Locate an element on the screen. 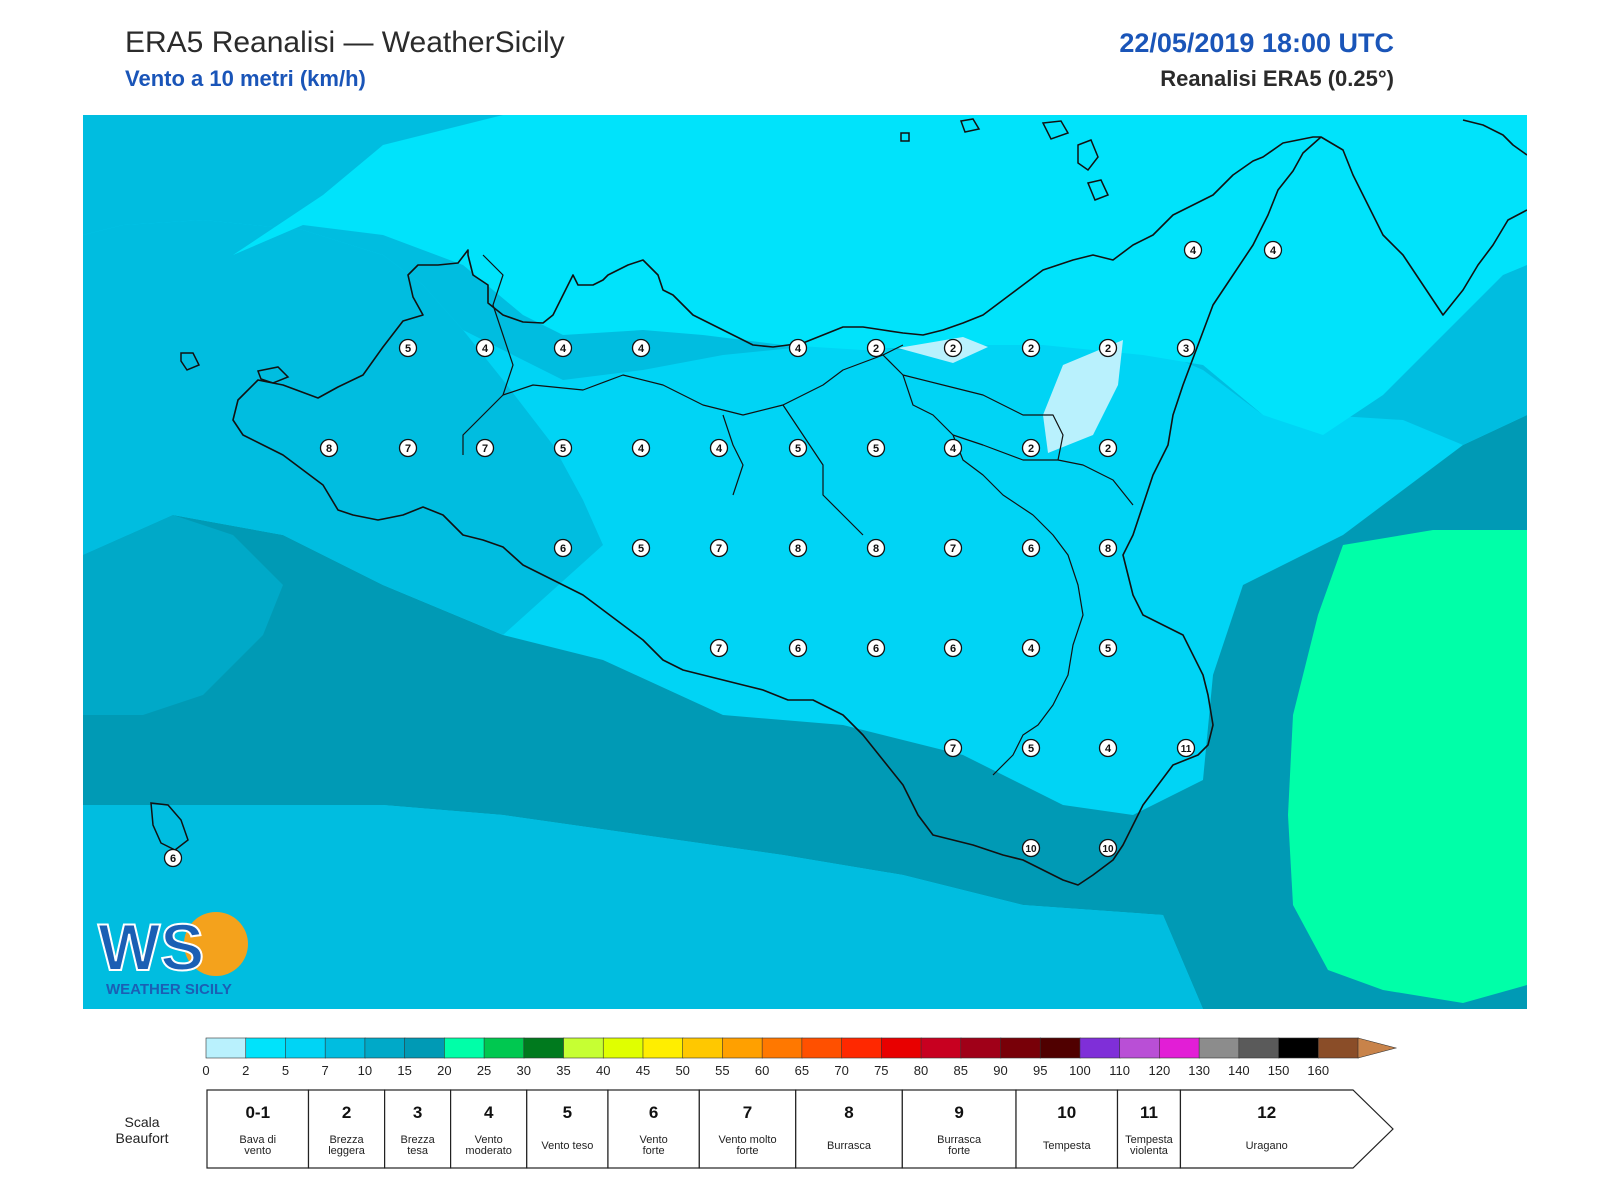 The height and width of the screenshot is (1200, 1600). beaufort-name: Tempesta is located at coordinates (1149, 1140).